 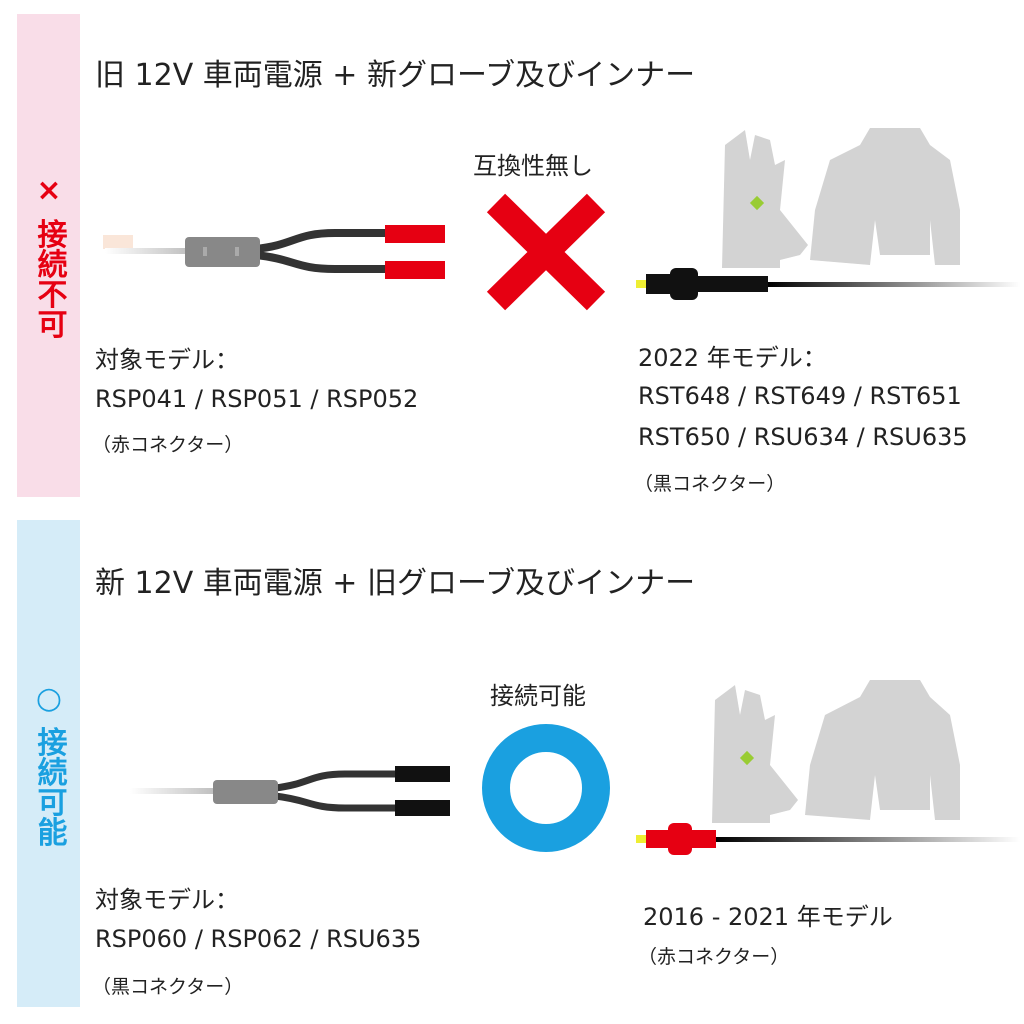 I want to click on incompatible-right-models-1: RST648 / RST649 / RST651, so click(x=800, y=396).